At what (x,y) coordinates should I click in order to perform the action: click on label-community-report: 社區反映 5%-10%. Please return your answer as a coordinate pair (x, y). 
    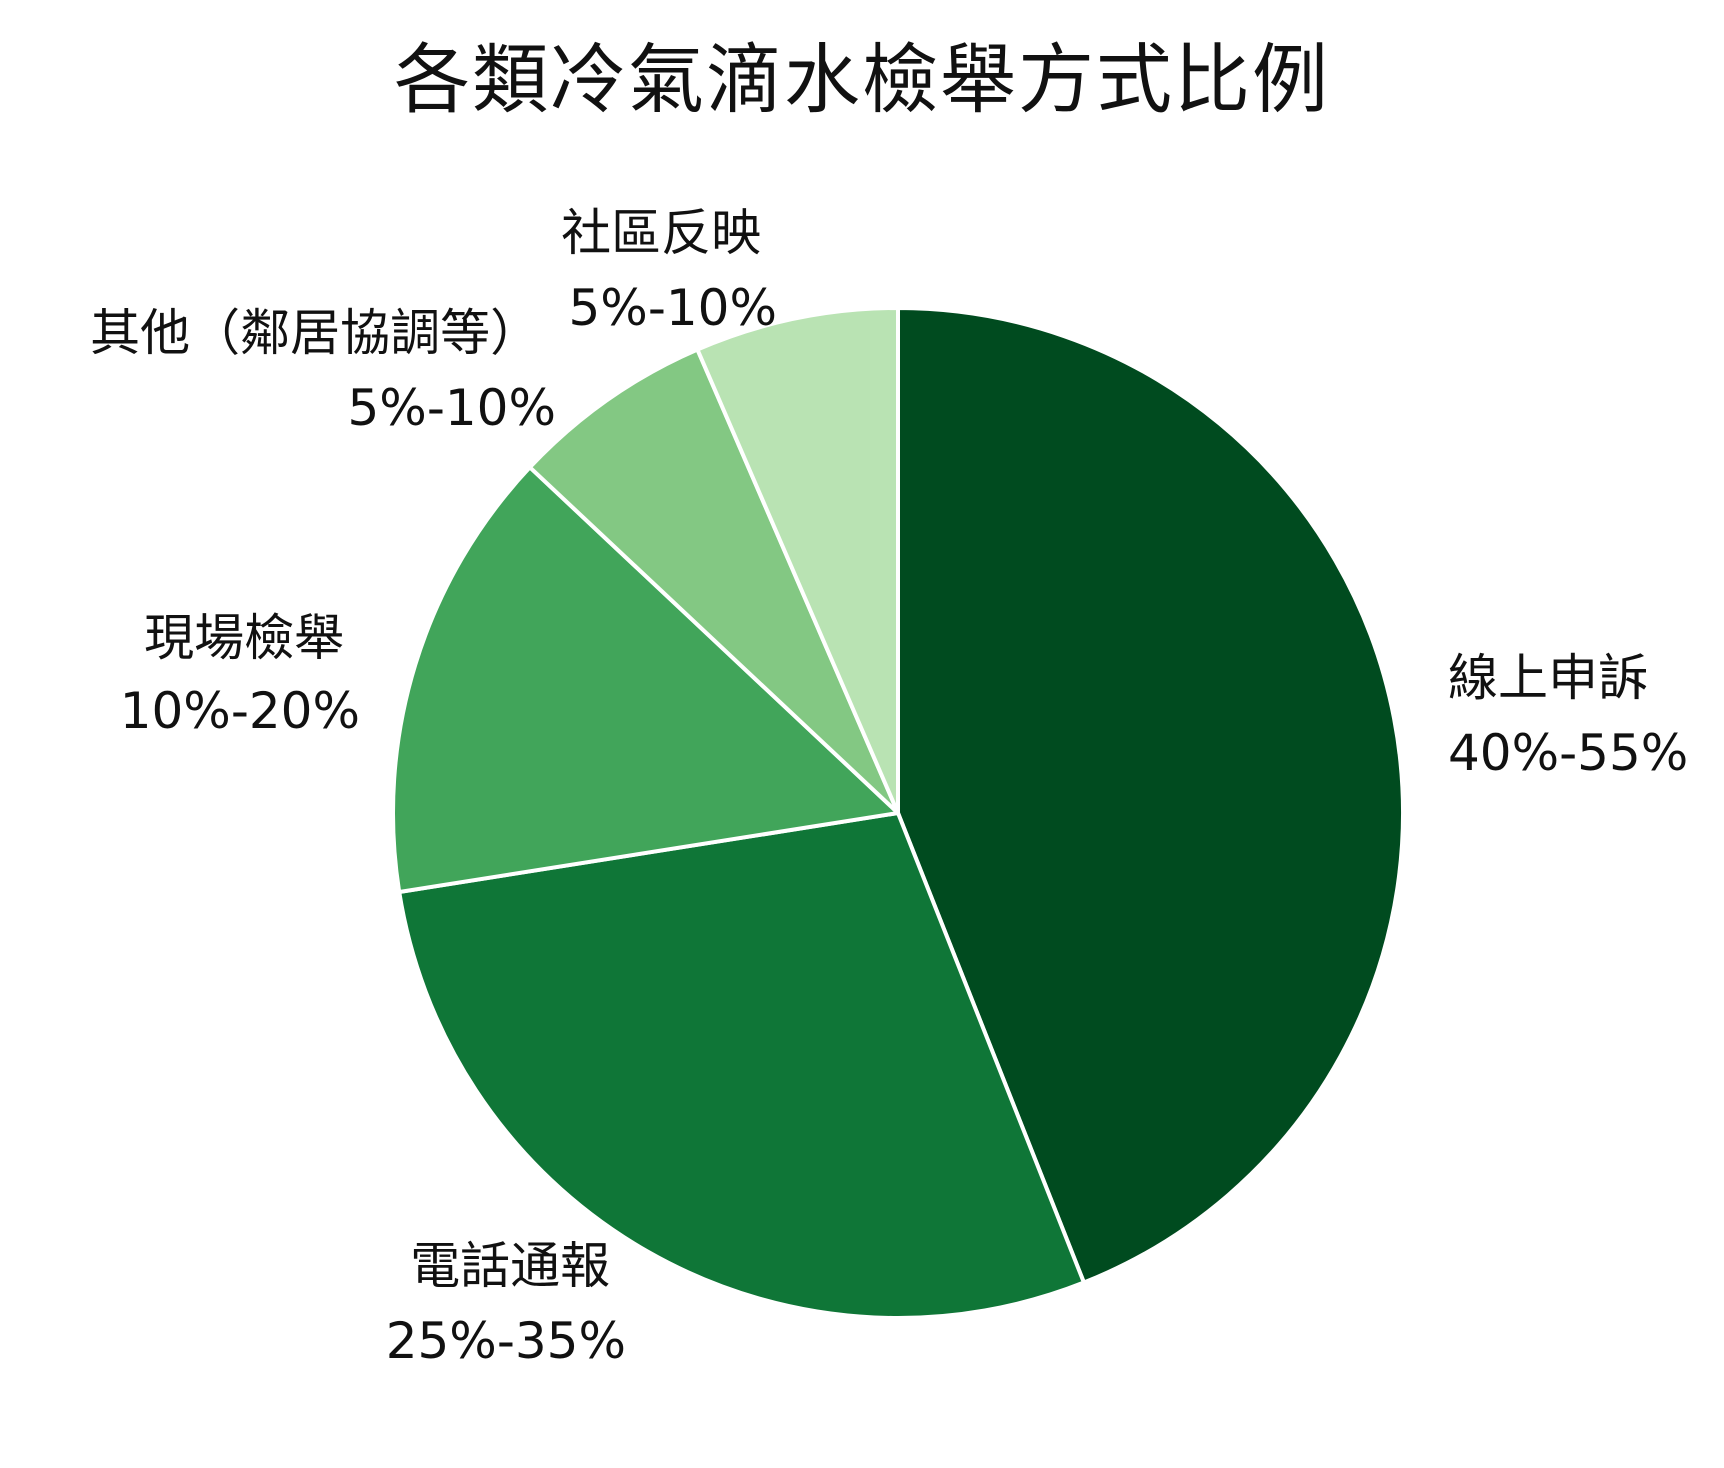
    Looking at the image, I should click on (669, 270).